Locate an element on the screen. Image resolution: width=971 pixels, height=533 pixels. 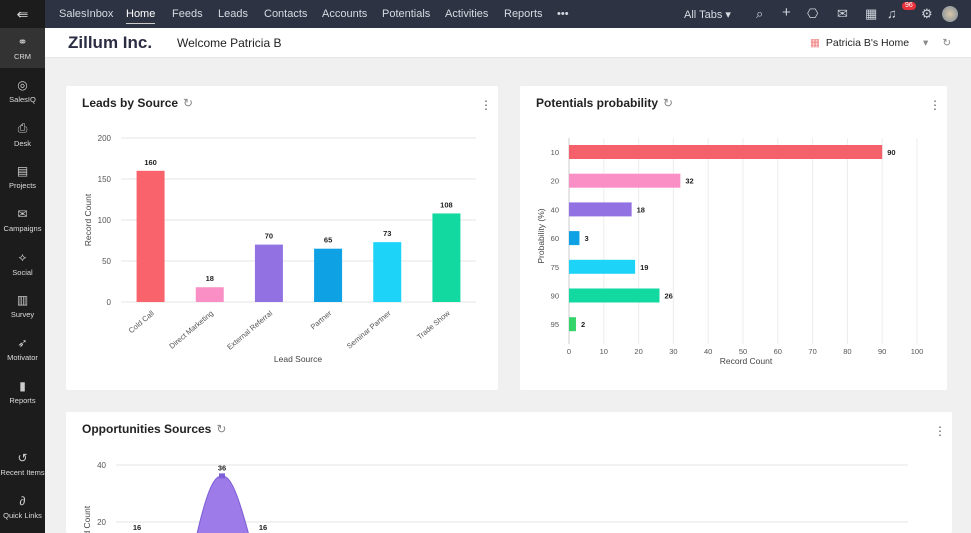
sidebar-item-label: Survey is located at coordinates (22, 314).